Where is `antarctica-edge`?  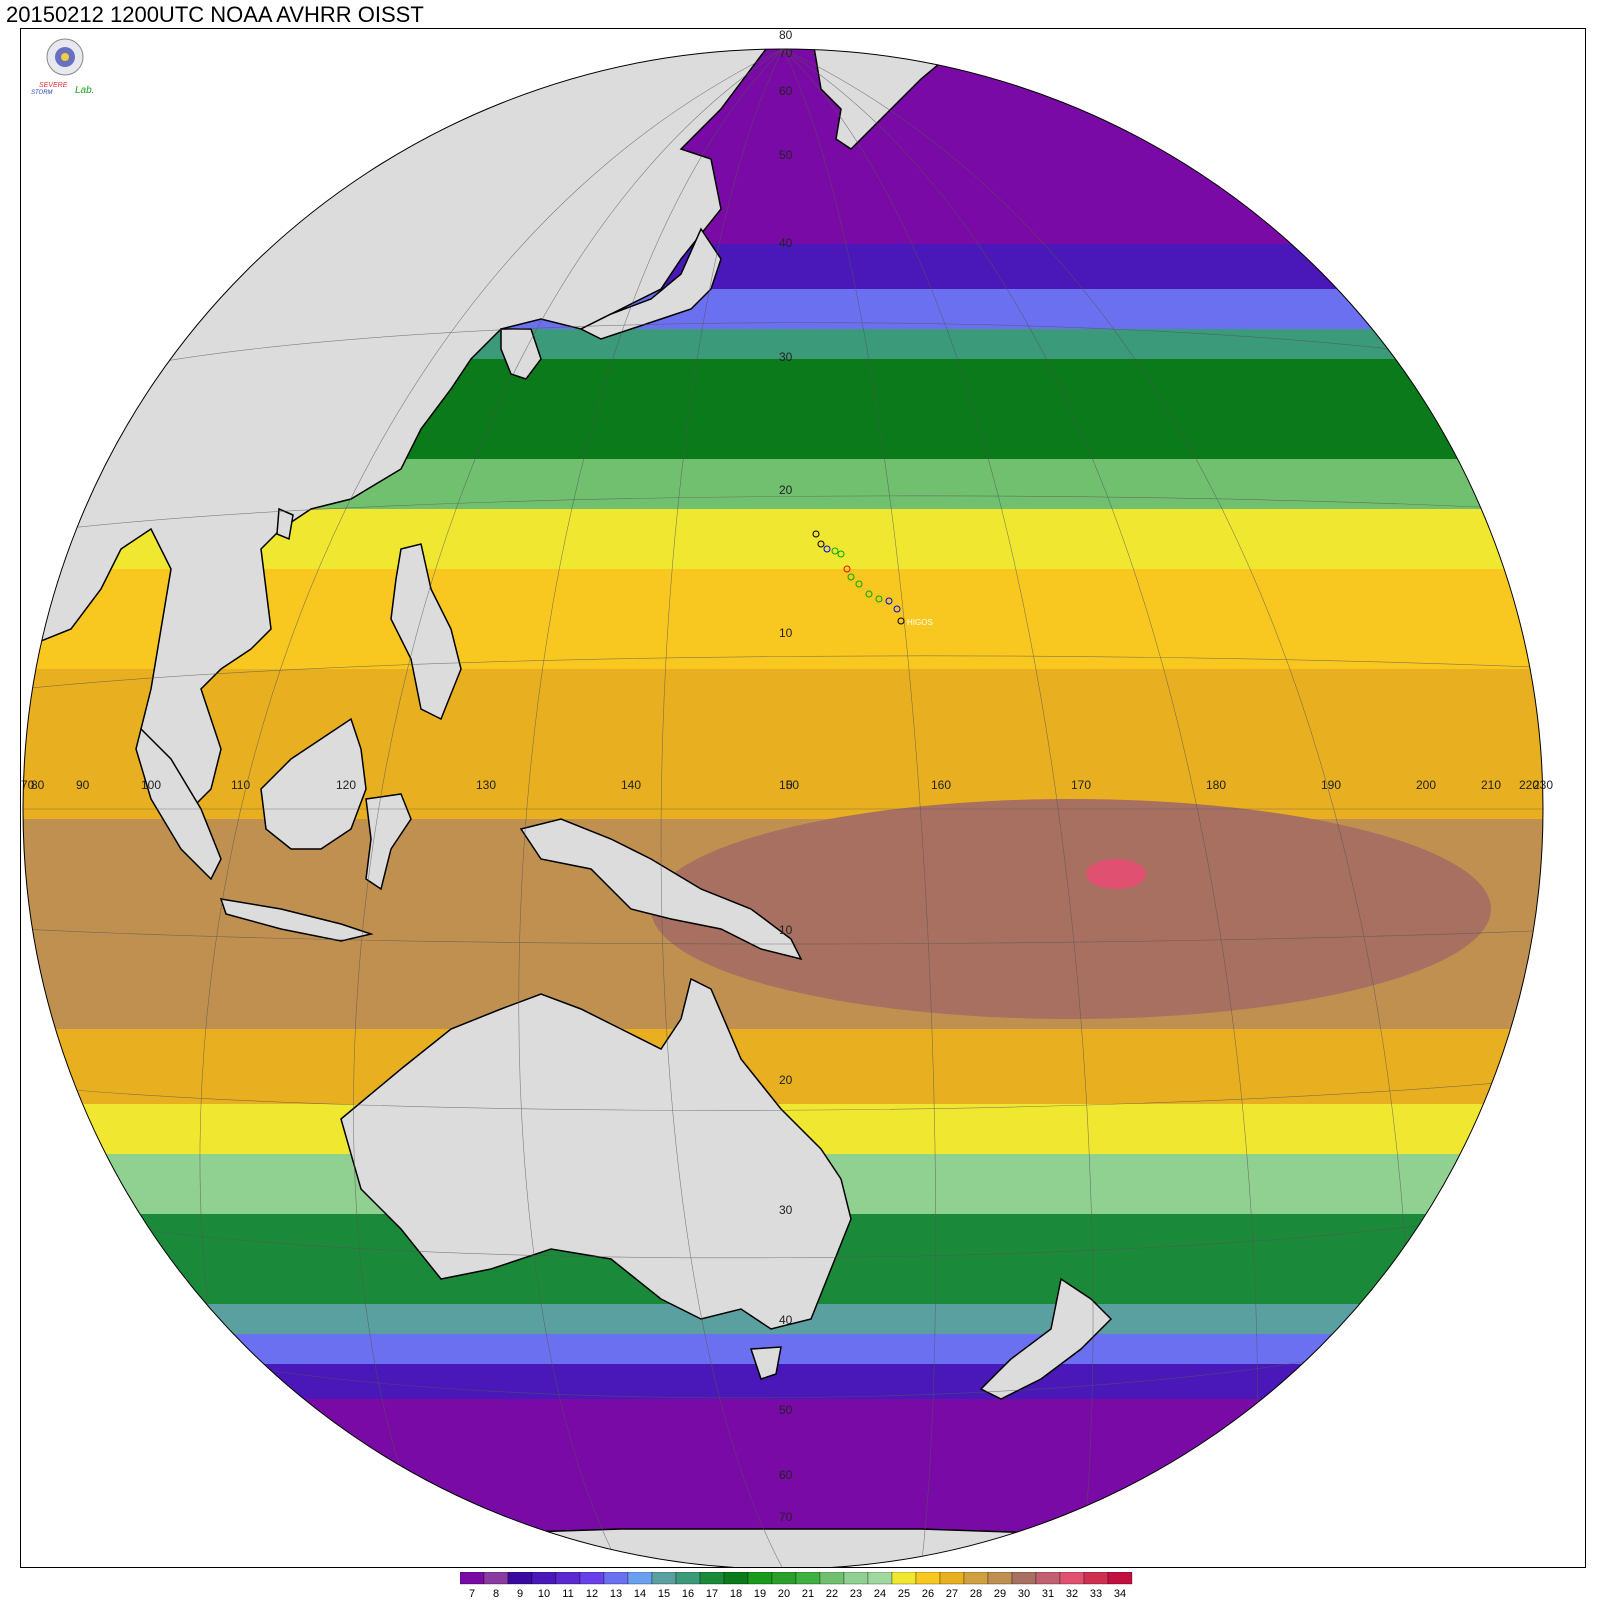 antarctica-edge is located at coordinates (783, 1547).